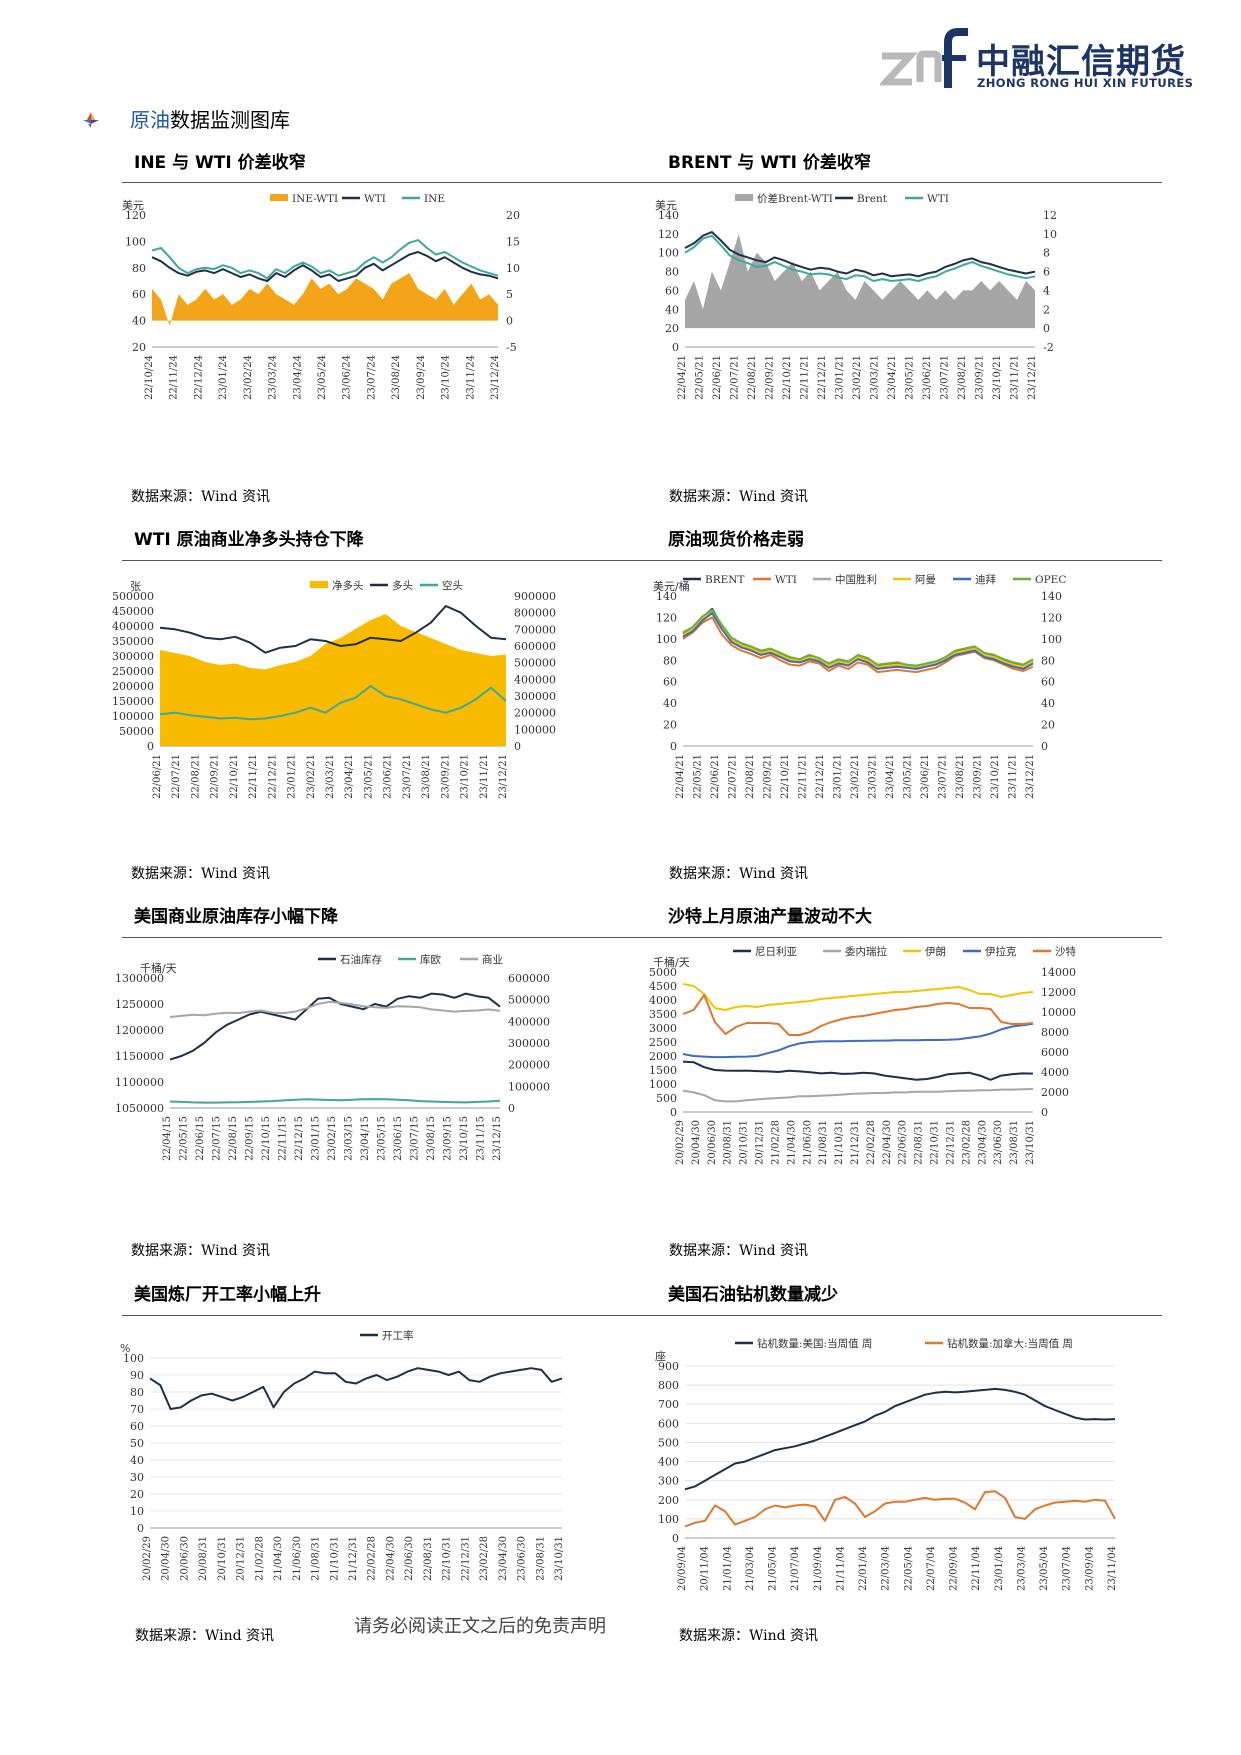  I want to click on axis-unit-label: %, so click(125, 1348).